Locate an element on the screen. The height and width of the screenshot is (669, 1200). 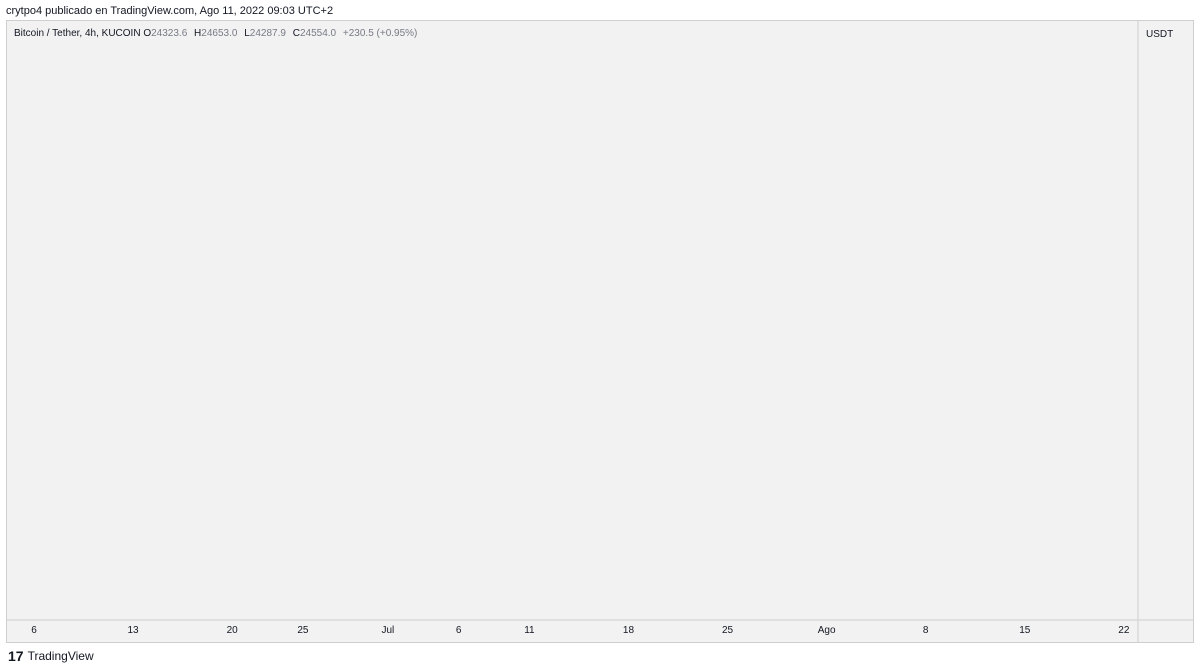
x-tick-label: 13 is located at coordinates (134, 630).